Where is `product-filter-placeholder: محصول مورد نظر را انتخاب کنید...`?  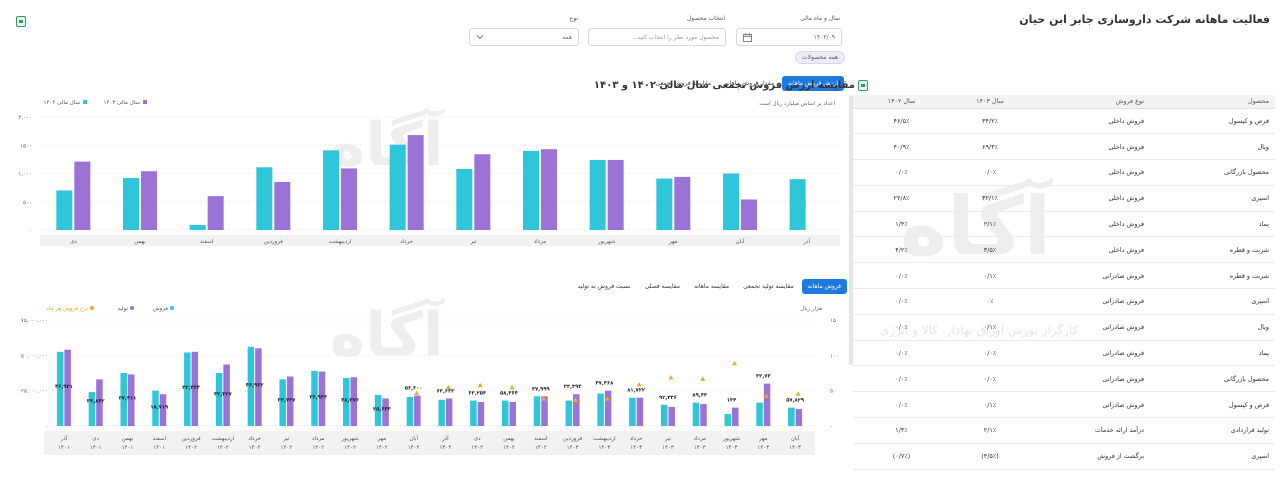 product-filter-placeholder: محصول مورد نظر را انتخاب کنید... is located at coordinates (675, 37).